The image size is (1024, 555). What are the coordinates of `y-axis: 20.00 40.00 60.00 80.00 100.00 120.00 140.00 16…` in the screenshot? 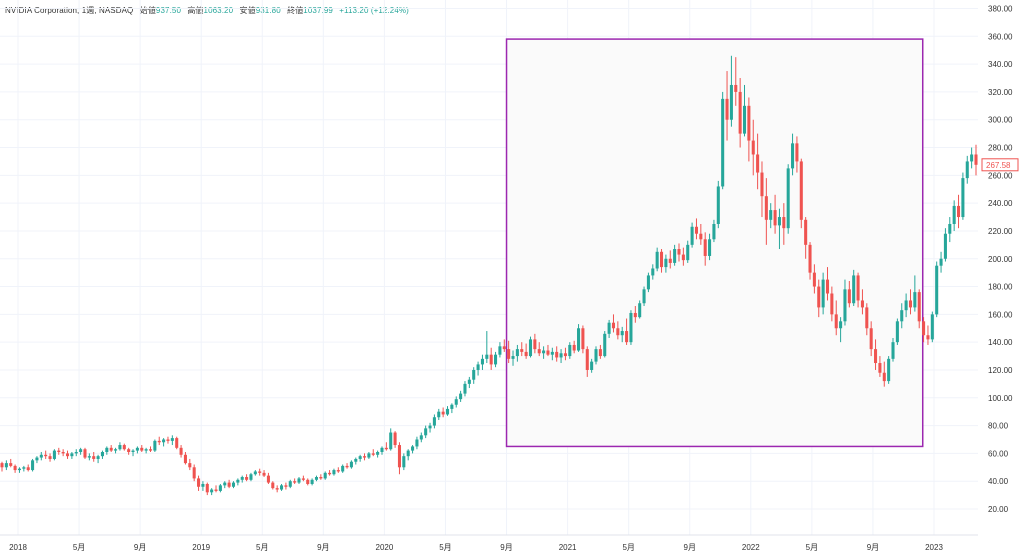 It's located at (1000, 260).